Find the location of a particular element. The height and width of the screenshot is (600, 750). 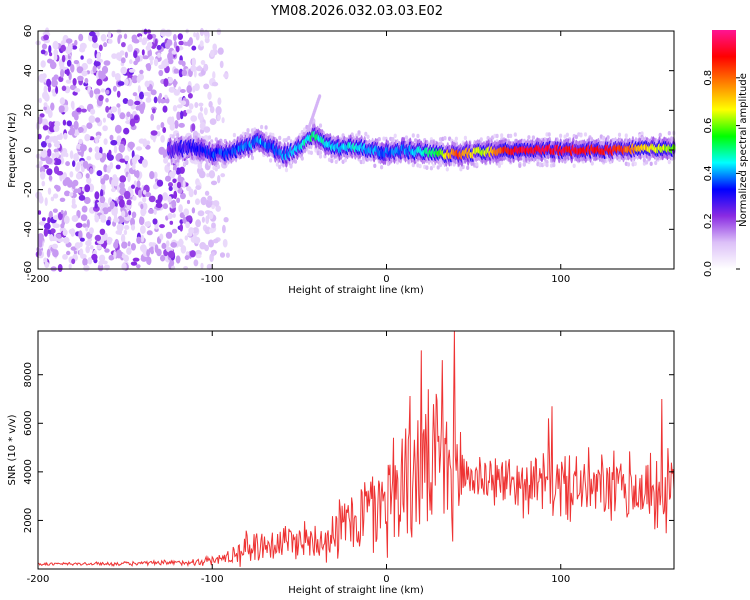

snr-x-label: Height of straight line (km) is located at coordinates (356, 590).